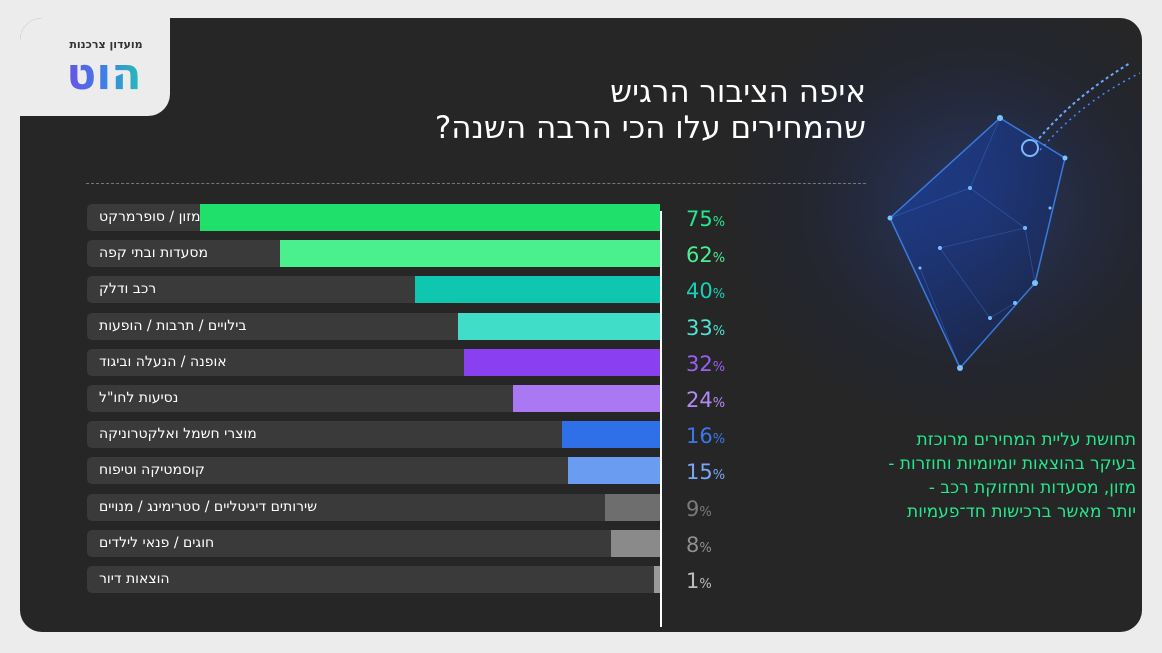 The height and width of the screenshot is (653, 1162). Describe the element at coordinates (699, 328) in the screenshot. I see `value-number: 33` at that location.